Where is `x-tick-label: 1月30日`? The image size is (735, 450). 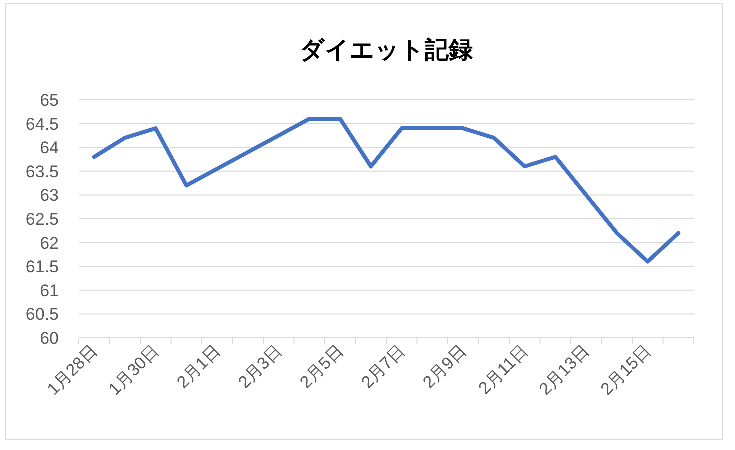 x-tick-label: 1月30日 is located at coordinates (134, 370).